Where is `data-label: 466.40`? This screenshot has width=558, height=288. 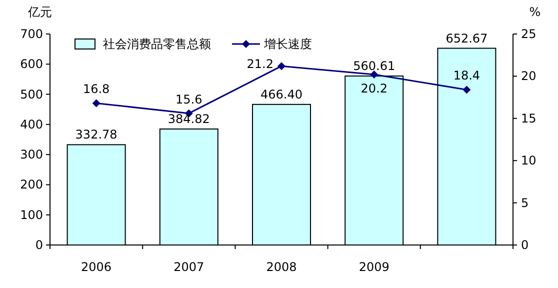 data-label: 466.40 is located at coordinates (281, 94).